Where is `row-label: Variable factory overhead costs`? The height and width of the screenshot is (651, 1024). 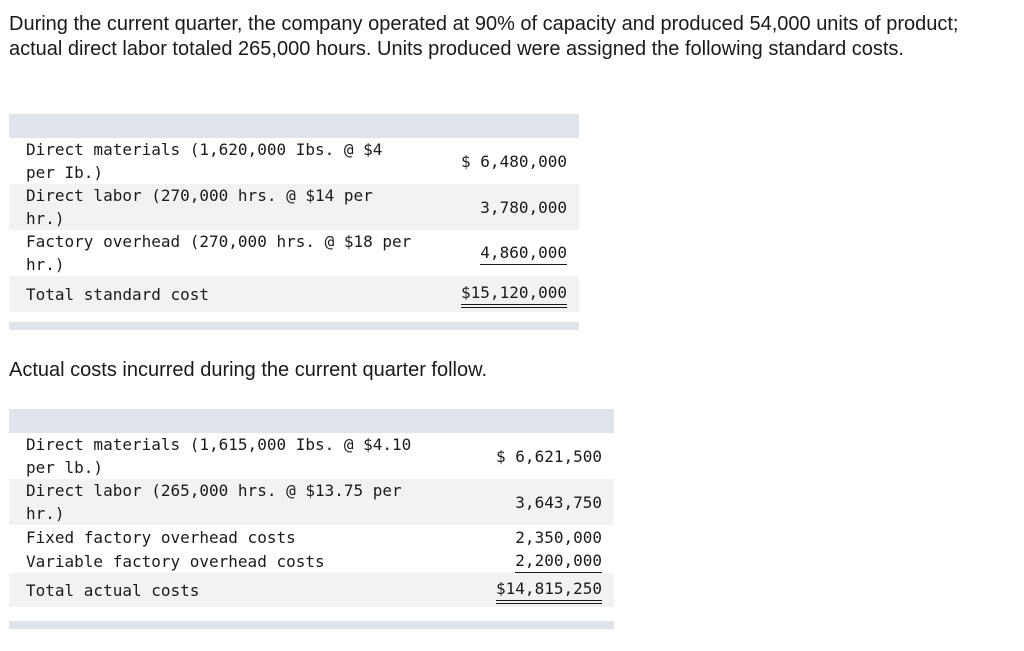
row-label: Variable factory overhead costs is located at coordinates (175, 561).